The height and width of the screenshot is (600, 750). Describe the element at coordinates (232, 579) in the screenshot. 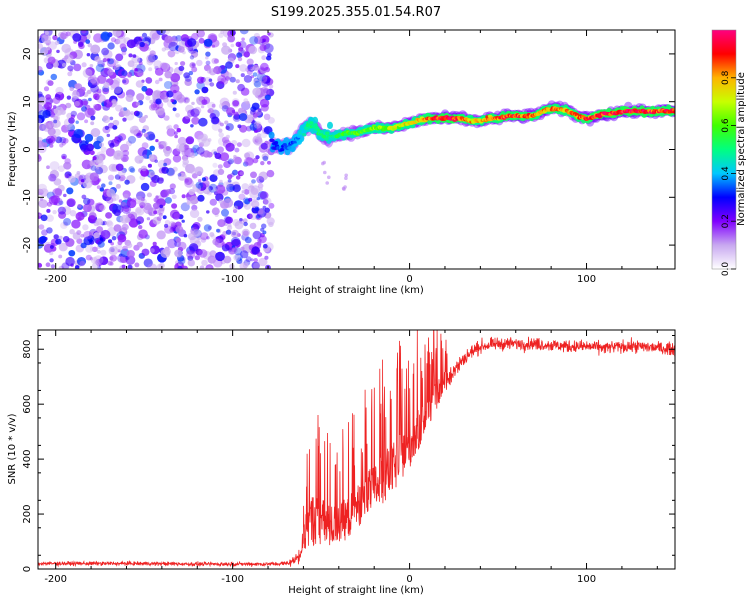

I see `snr-x-tick-label: -100` at that location.